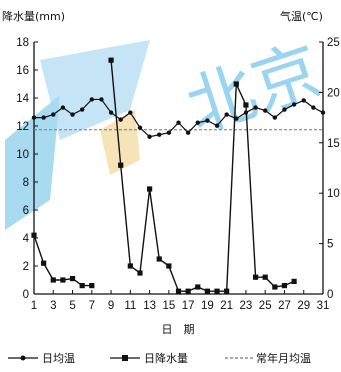  I want to click on y-right-tick-label: 5, so click(330, 245).